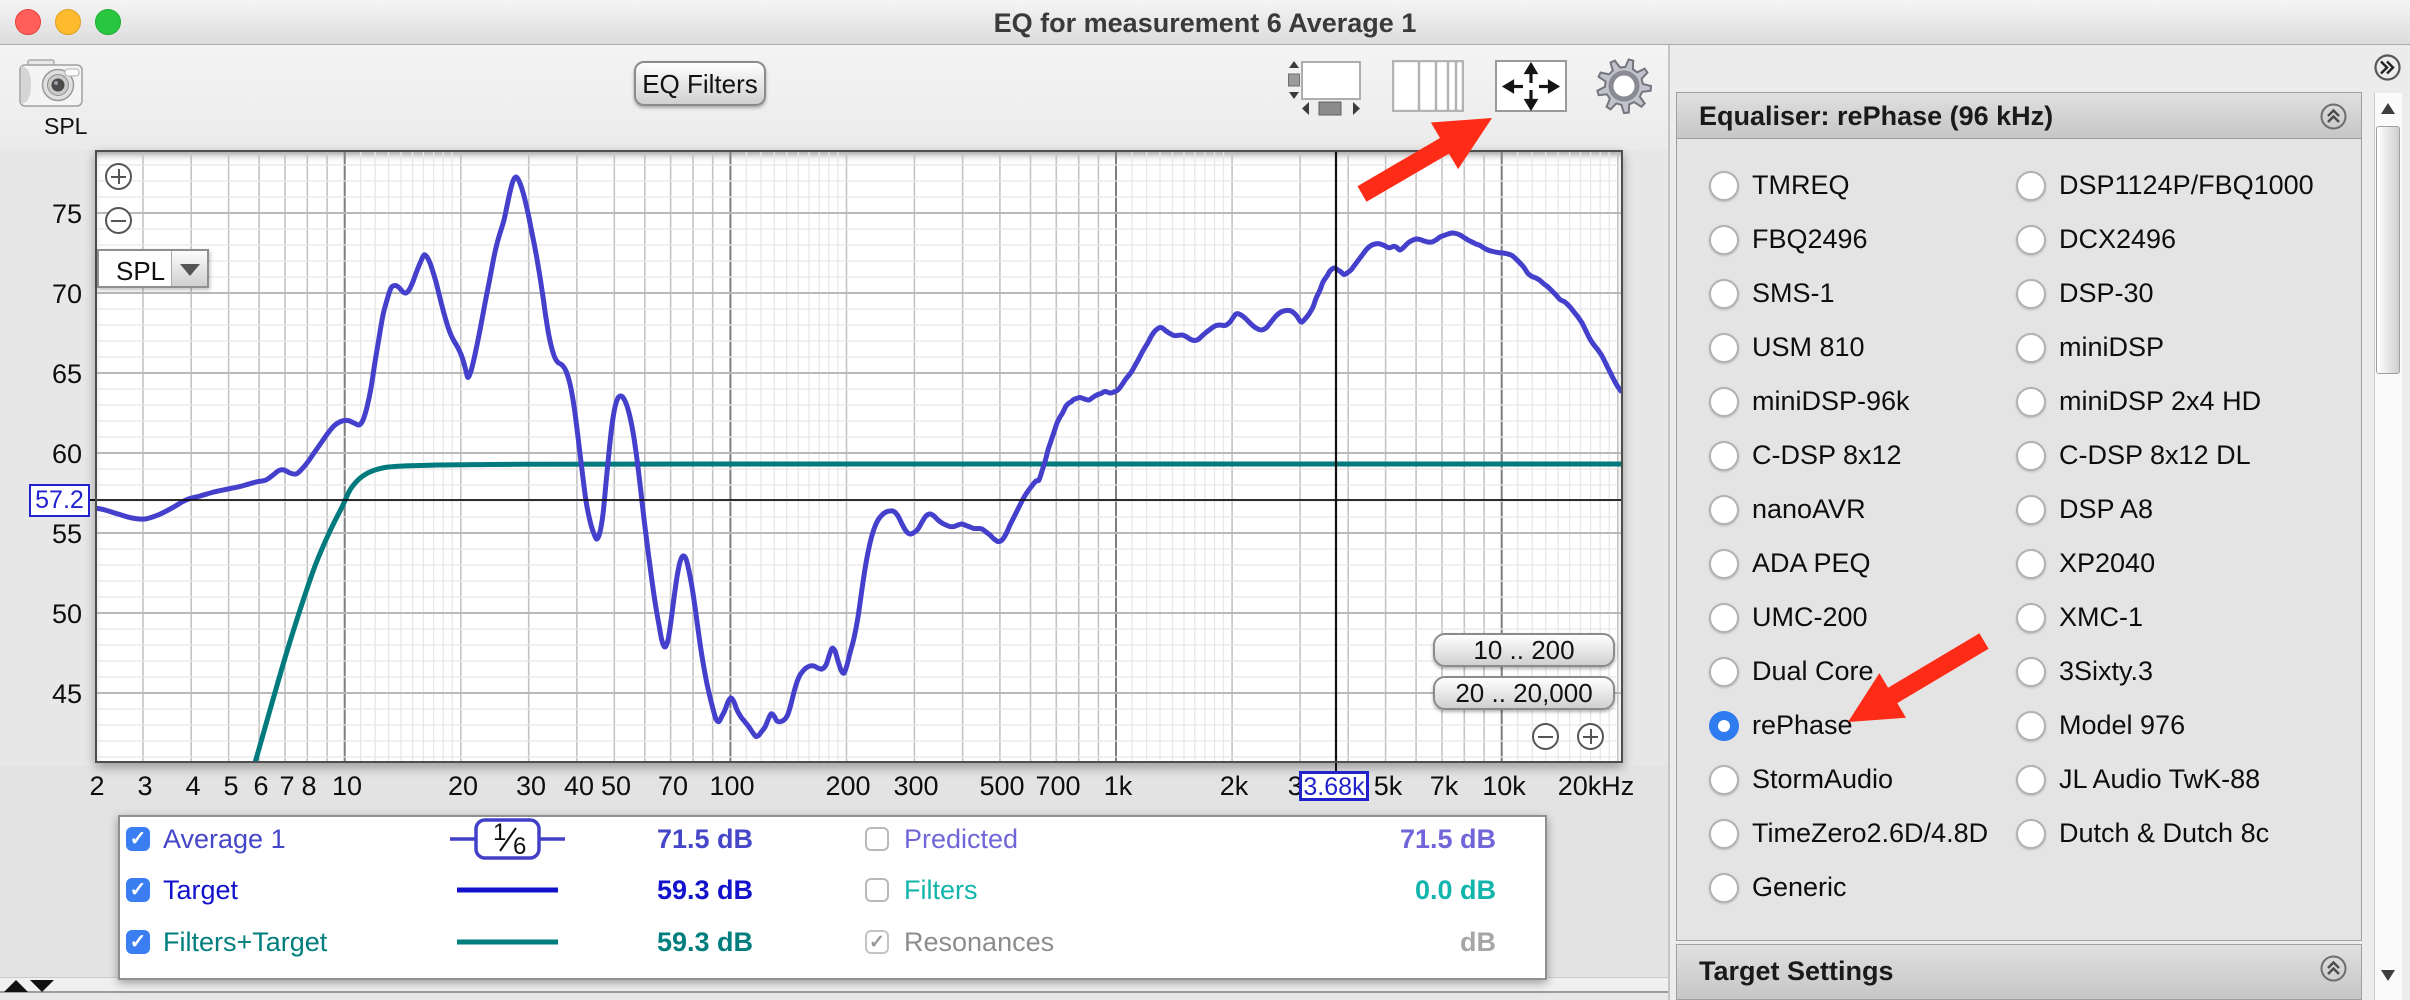  Describe the element at coordinates (519, 846) in the screenshot. I see `svg-text: 6` at that location.